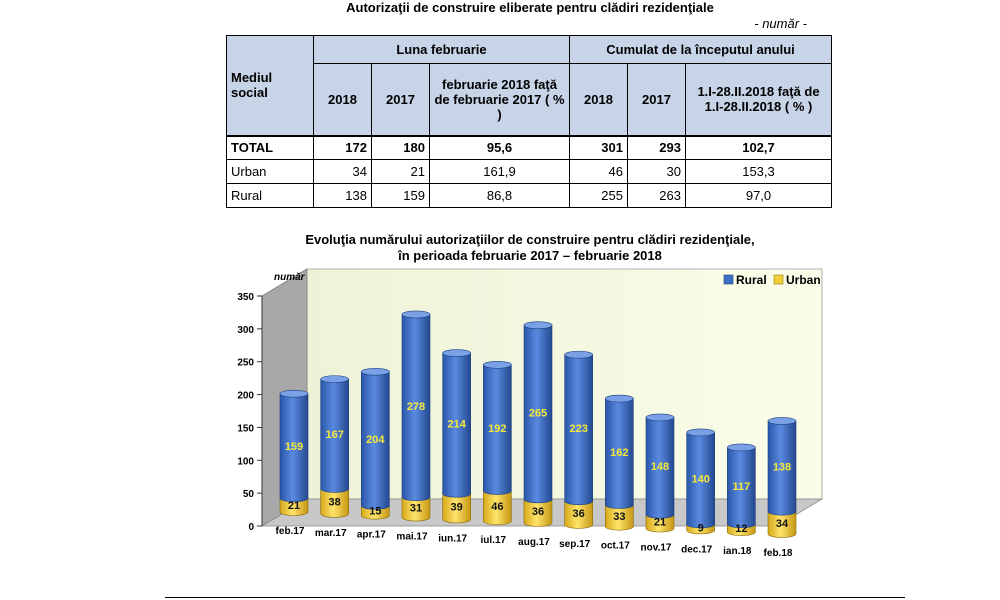 This screenshot has width=1000, height=600. What do you see at coordinates (751, 280) in the screenshot?
I see `legend-label-rural: Rural` at bounding box center [751, 280].